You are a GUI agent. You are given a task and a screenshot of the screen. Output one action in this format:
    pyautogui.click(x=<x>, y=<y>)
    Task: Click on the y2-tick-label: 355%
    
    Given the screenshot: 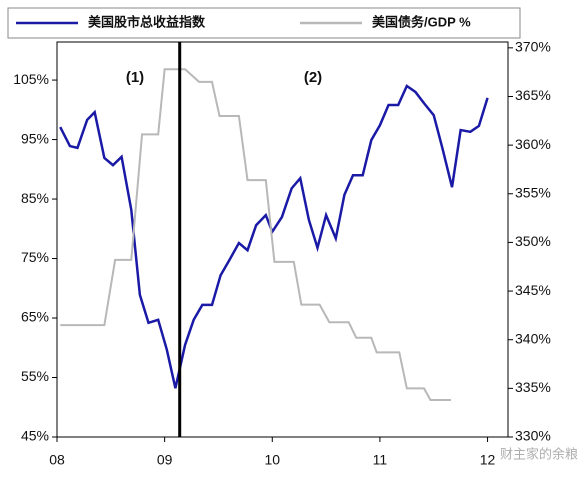 What is the action you would take?
    pyautogui.click(x=533, y=192)
    